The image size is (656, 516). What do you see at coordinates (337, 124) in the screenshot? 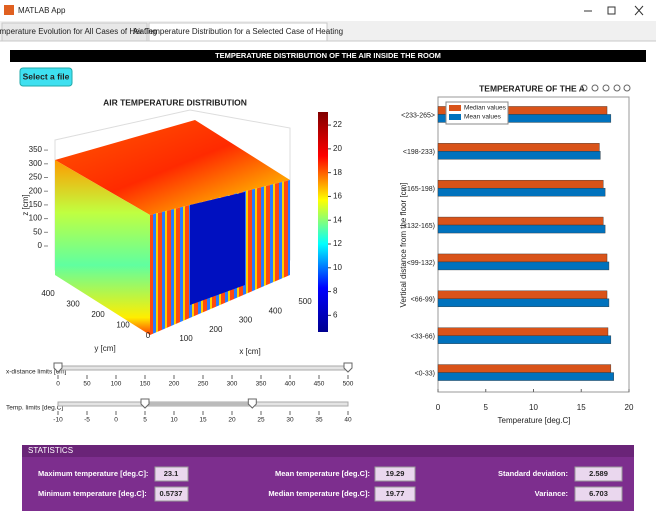
I see `colorbar-tick-label: 22` at bounding box center [337, 124].